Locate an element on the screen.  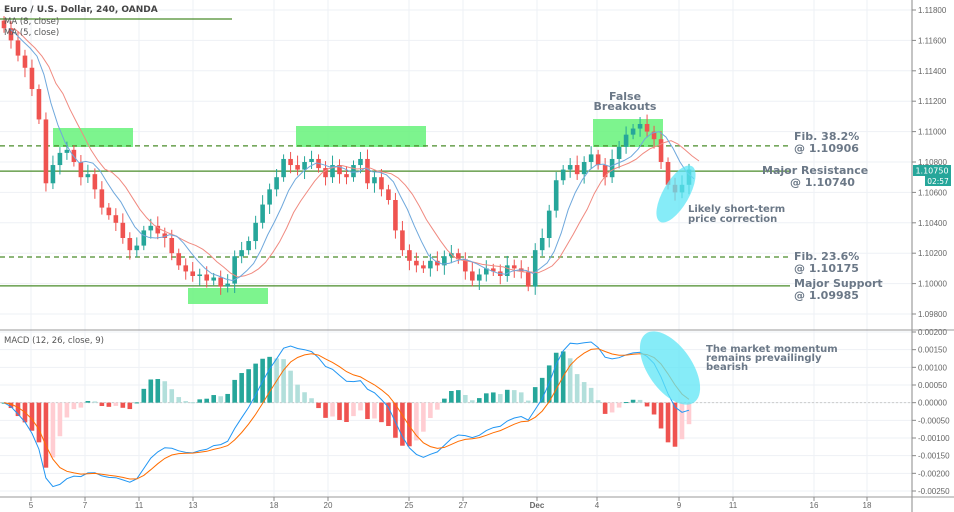
time-tick-label: 18 is located at coordinates (867, 505).